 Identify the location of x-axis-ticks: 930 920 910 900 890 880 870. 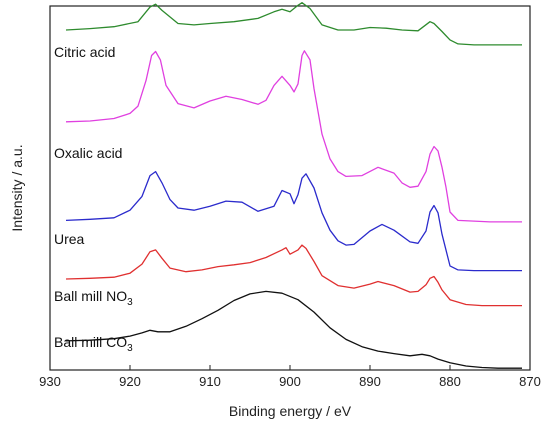
(290, 377).